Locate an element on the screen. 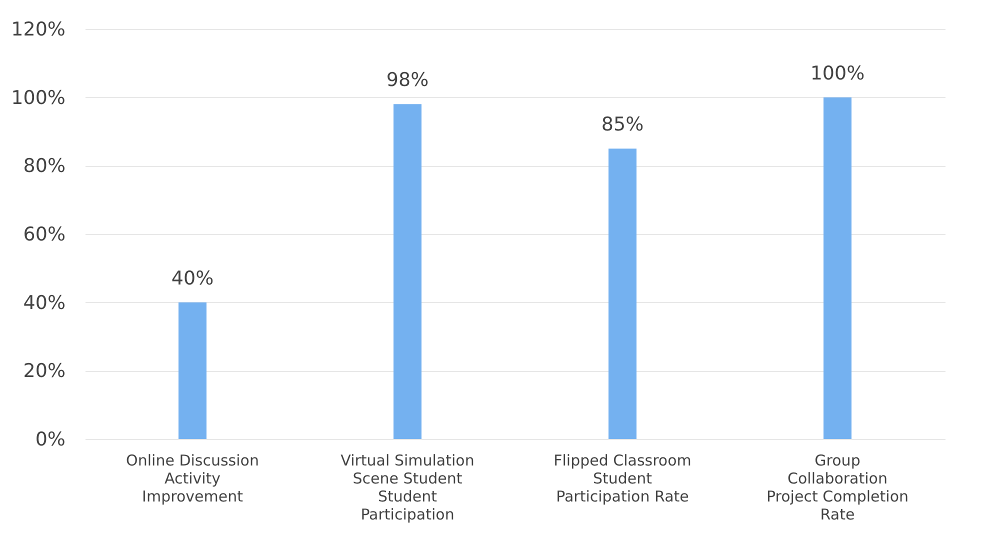  y-tick-label: 60% is located at coordinates (44, 235).